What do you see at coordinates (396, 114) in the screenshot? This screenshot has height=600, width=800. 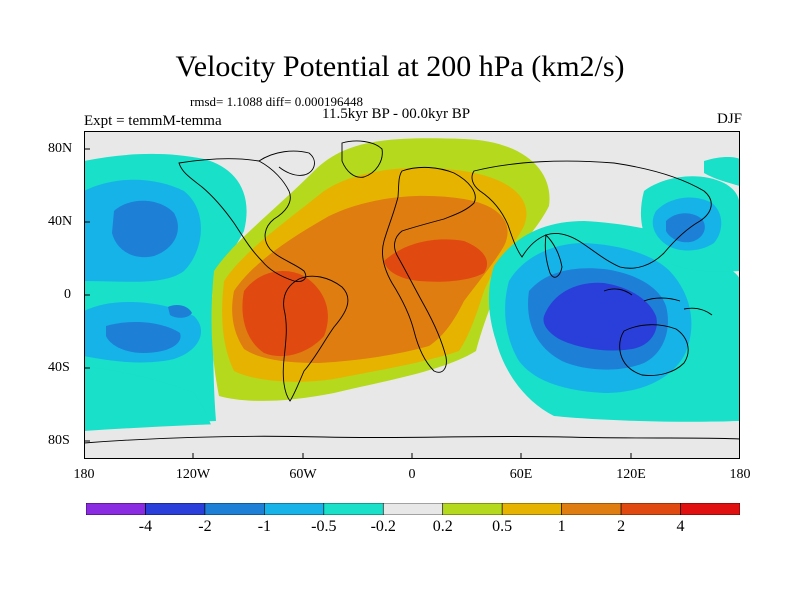 I see `period-label: 11.5kyr BP - 00.0kyr BP` at bounding box center [396, 114].